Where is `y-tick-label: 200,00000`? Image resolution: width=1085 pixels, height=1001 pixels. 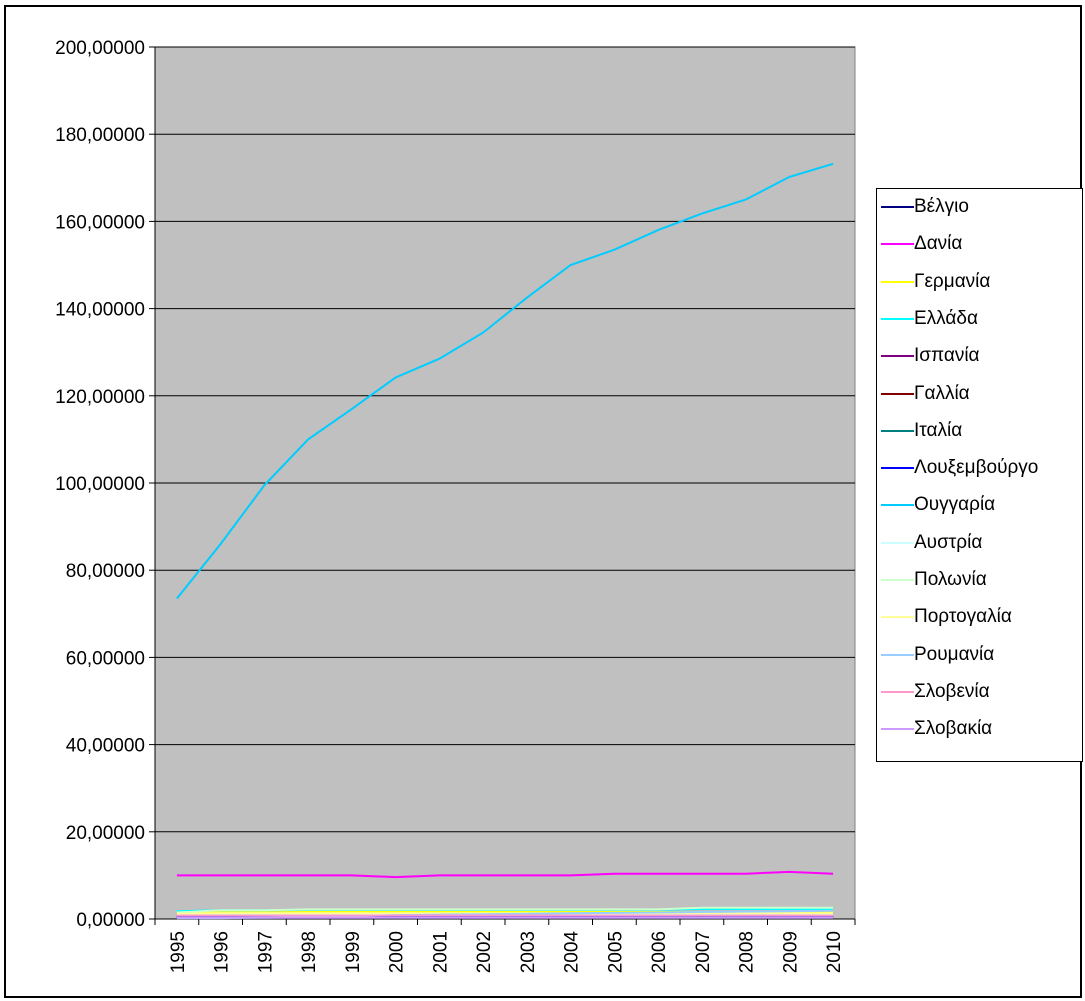 y-tick-label: 200,00000 is located at coordinates (100, 48).